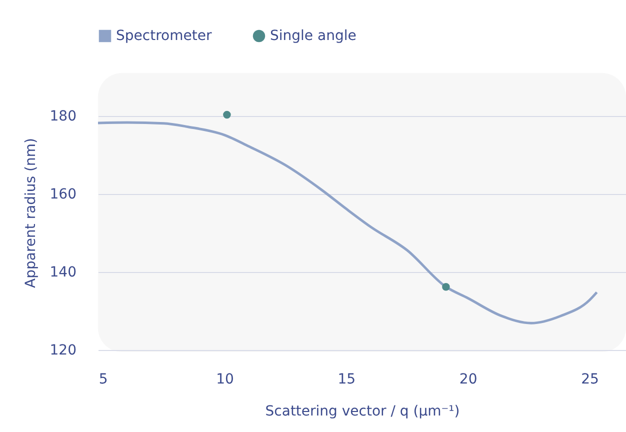  Describe the element at coordinates (63, 194) in the screenshot. I see `y-tick-label: 160` at that location.